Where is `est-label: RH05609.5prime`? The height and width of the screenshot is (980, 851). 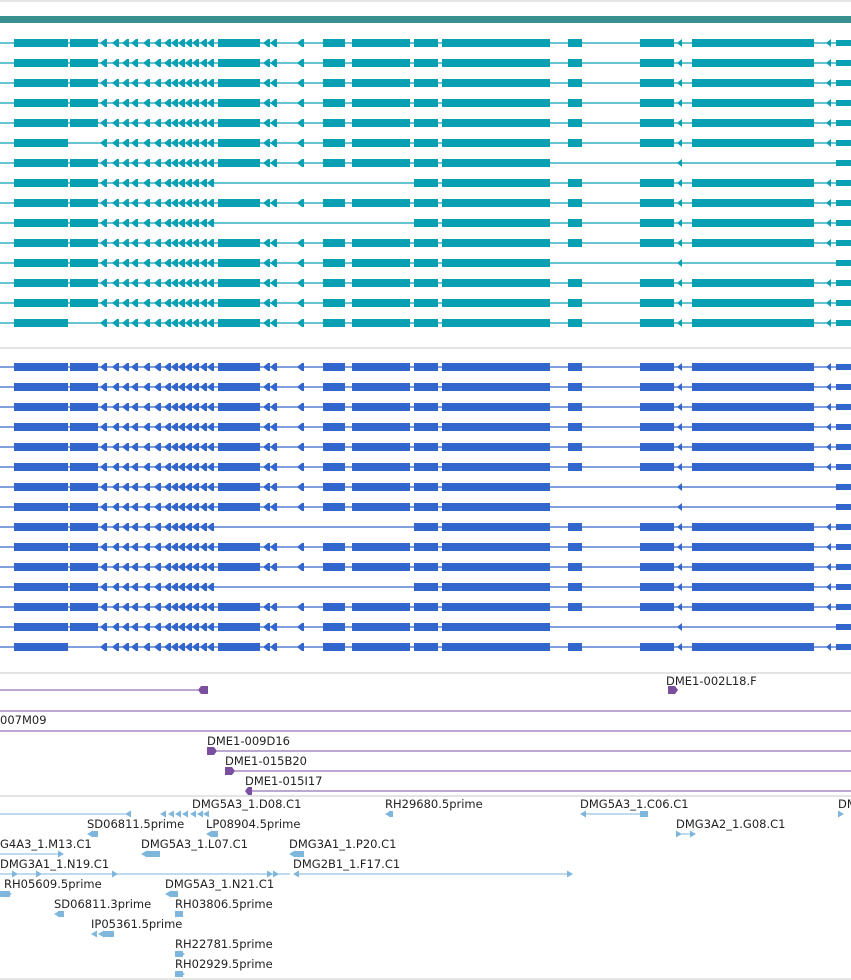
est-label: RH05609.5prime is located at coordinates (53, 884).